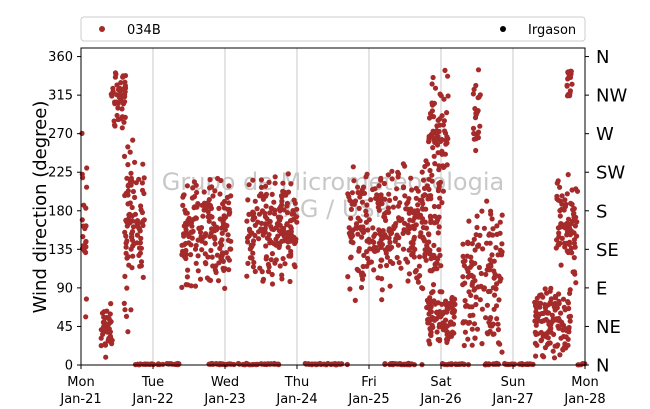 The width and height of the screenshot is (650, 409). Describe the element at coordinates (80, 382) in the screenshot. I see `x-tick-day: Mon` at that location.